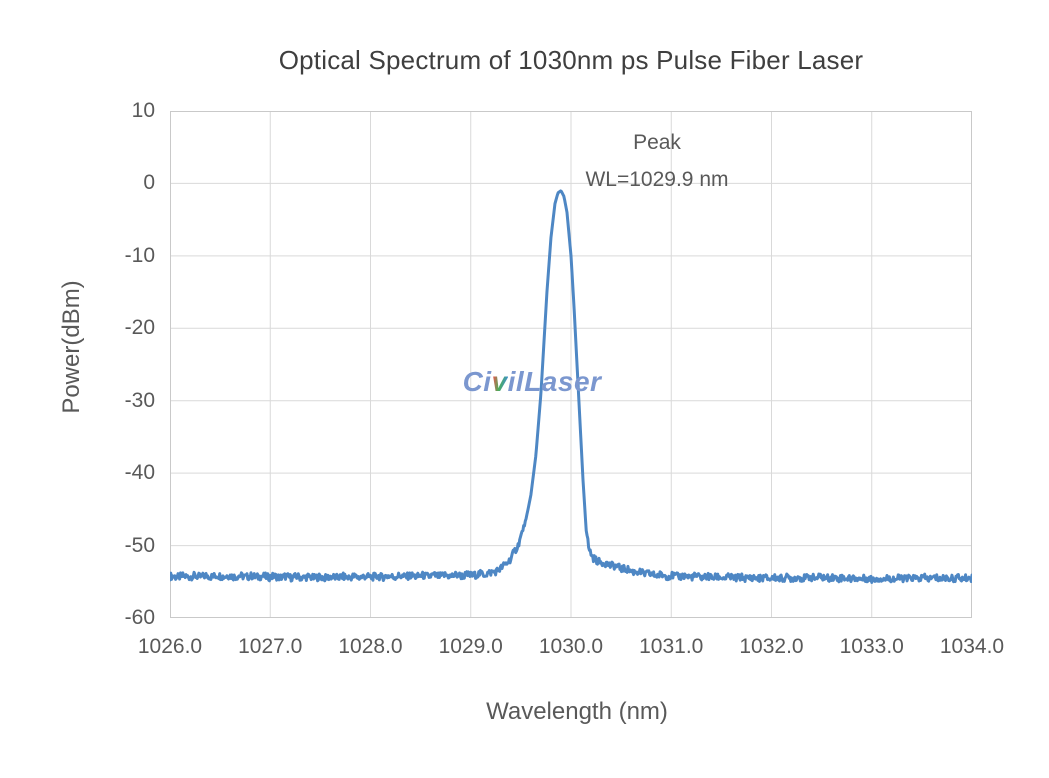 This screenshot has height=778, width=1049. Describe the element at coordinates (149, 183) in the screenshot. I see `y-tick-label: 0` at that location.